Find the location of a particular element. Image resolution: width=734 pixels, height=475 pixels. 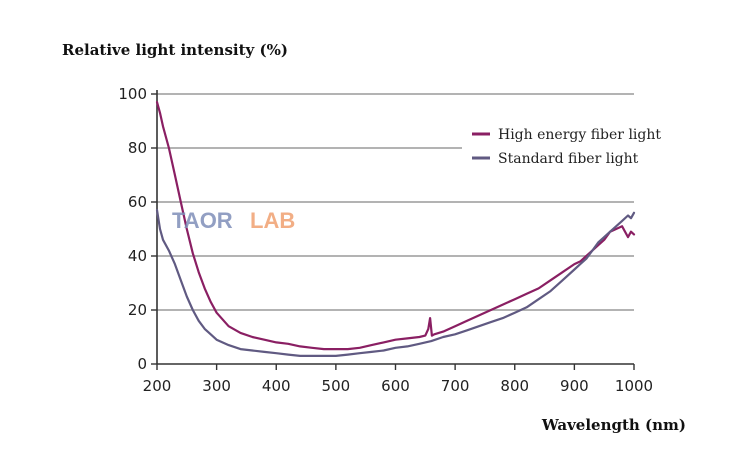

watermark-part-b: LAB is located at coordinates (272, 220).